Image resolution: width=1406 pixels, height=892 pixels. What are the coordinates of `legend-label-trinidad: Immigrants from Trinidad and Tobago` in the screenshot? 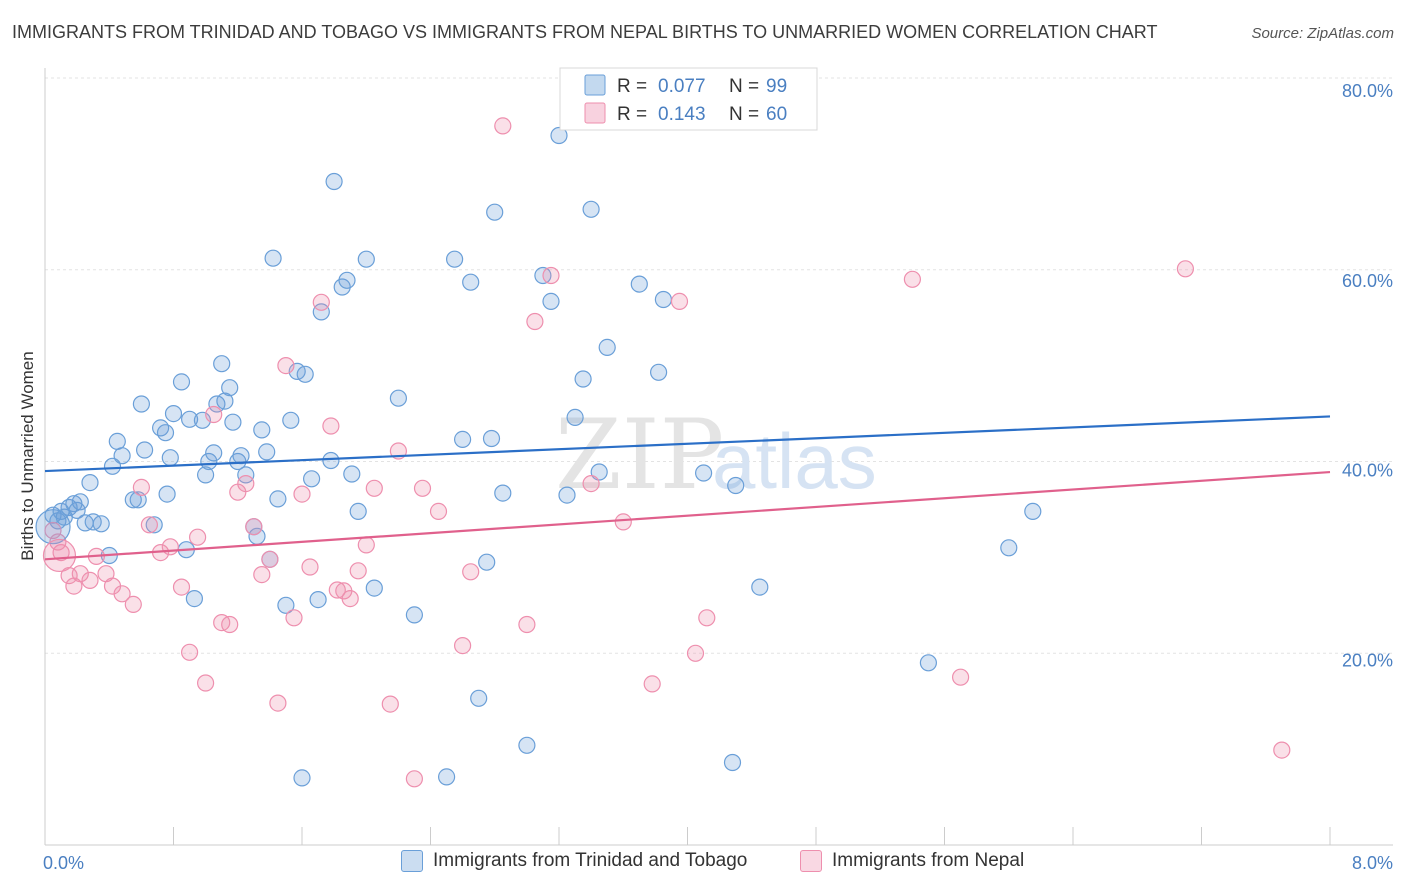 It's located at (590, 860).